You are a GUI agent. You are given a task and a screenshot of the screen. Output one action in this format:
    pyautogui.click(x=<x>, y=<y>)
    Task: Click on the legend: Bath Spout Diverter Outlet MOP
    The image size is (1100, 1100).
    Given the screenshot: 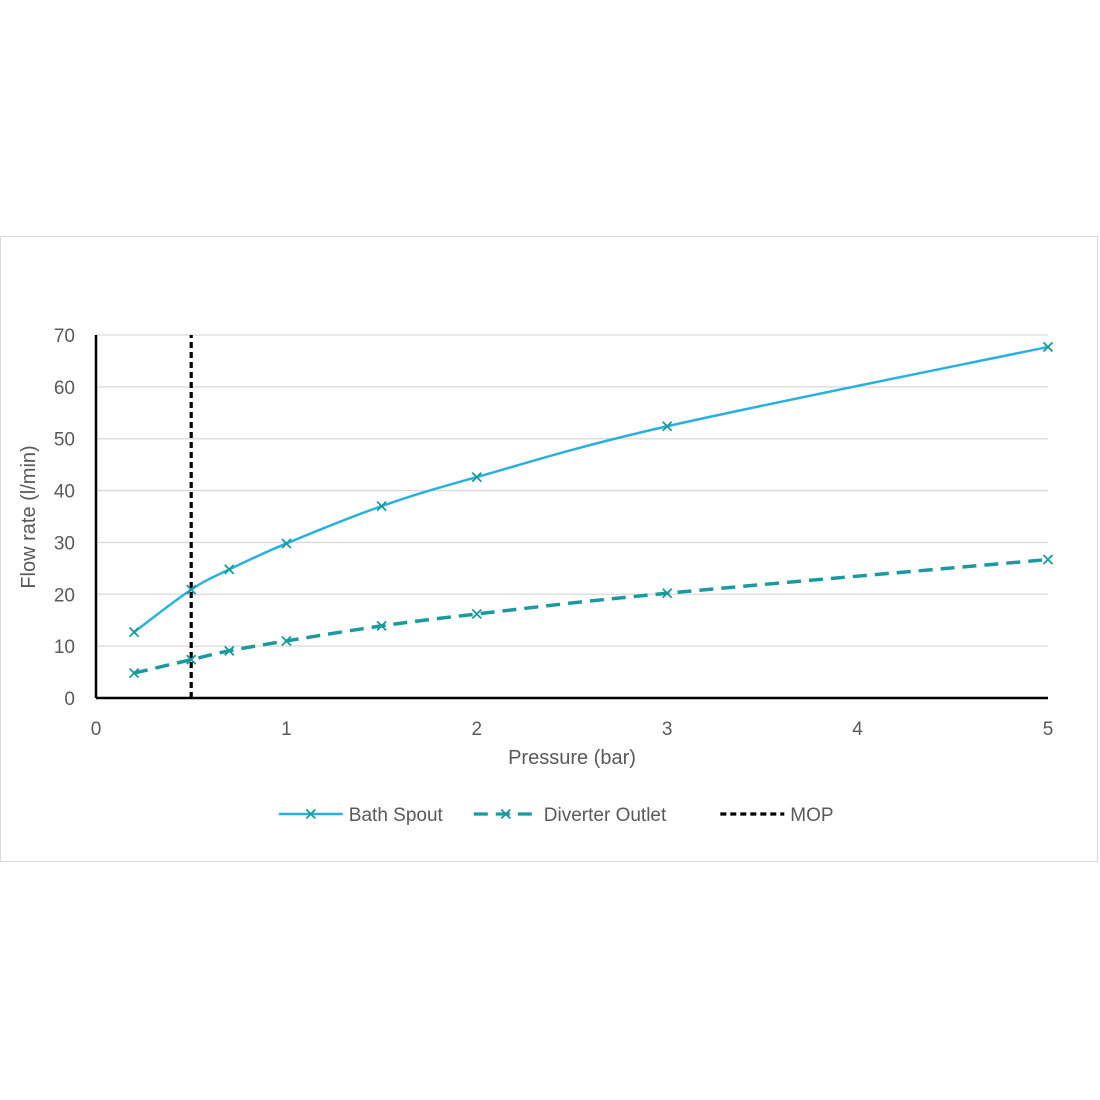 What is the action you would take?
    pyautogui.click(x=556, y=815)
    